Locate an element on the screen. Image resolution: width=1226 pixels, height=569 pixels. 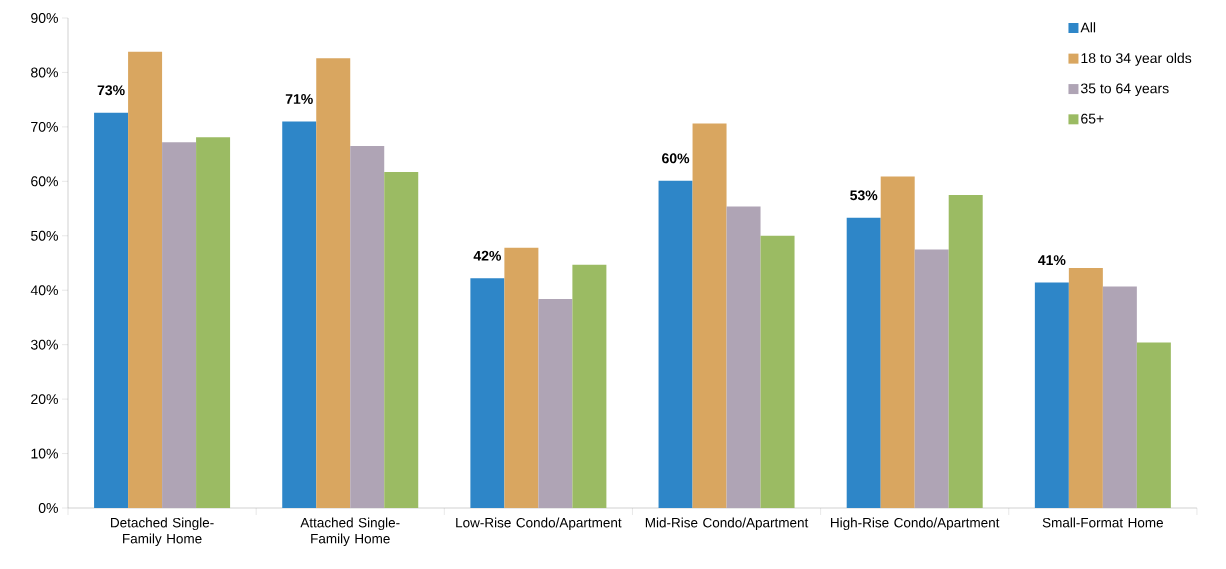
y-tick-label: 10% is located at coordinates (44, 453).